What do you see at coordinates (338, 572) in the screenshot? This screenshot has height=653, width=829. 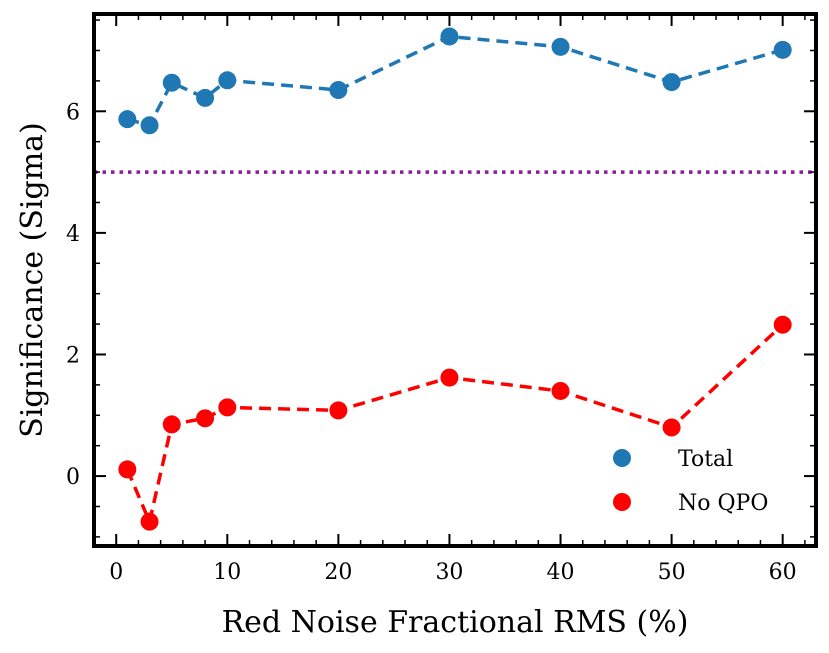 I see `x-tick-label: 20` at bounding box center [338, 572].